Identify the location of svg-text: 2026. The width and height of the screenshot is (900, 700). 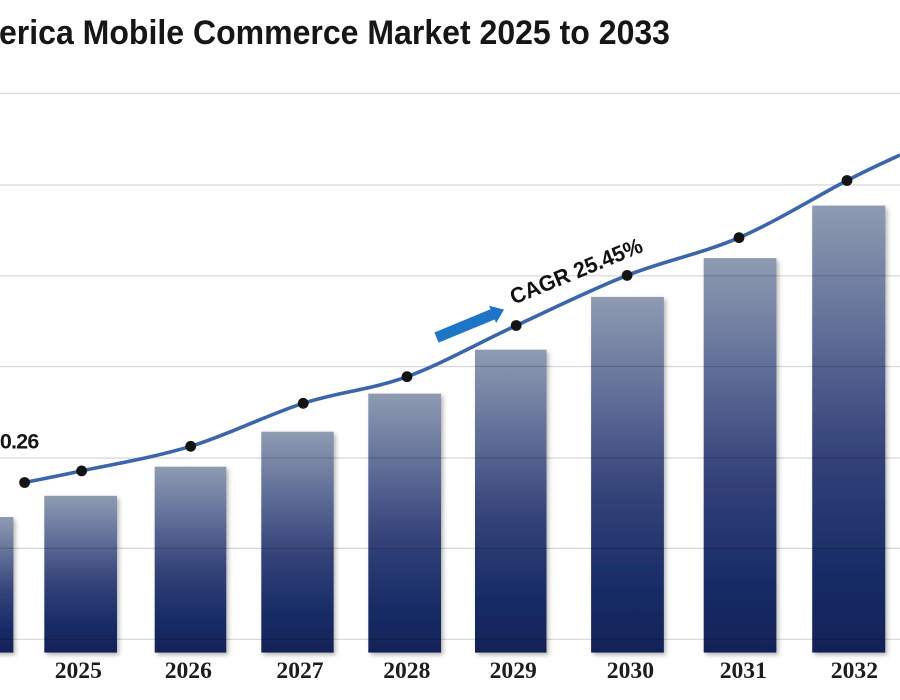
(188, 671).